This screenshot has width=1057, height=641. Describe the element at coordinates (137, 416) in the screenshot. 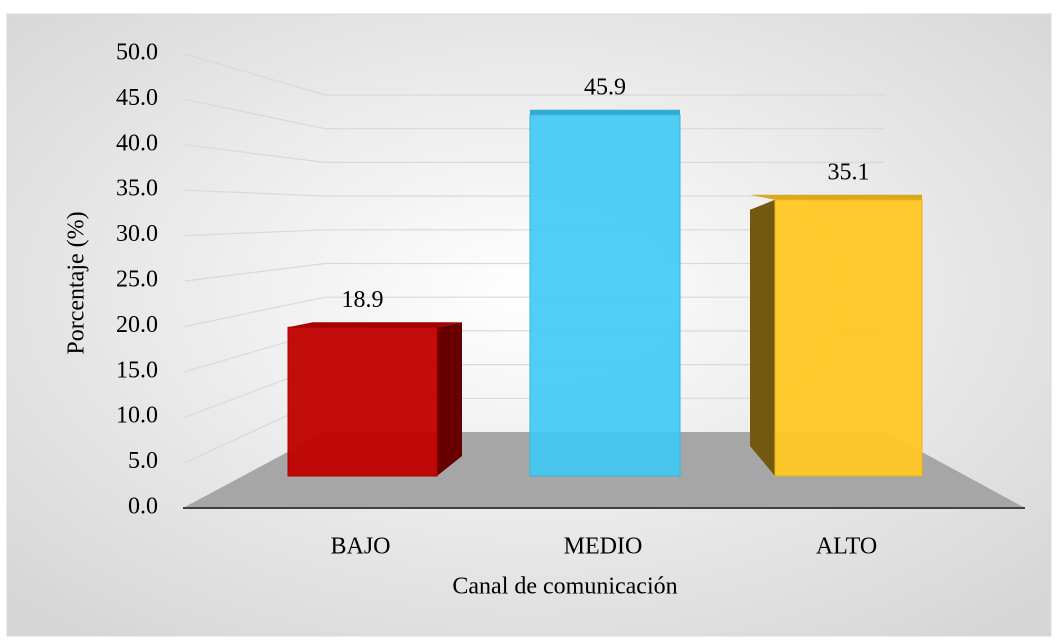

I see `y-tick-label: 10.0` at that location.